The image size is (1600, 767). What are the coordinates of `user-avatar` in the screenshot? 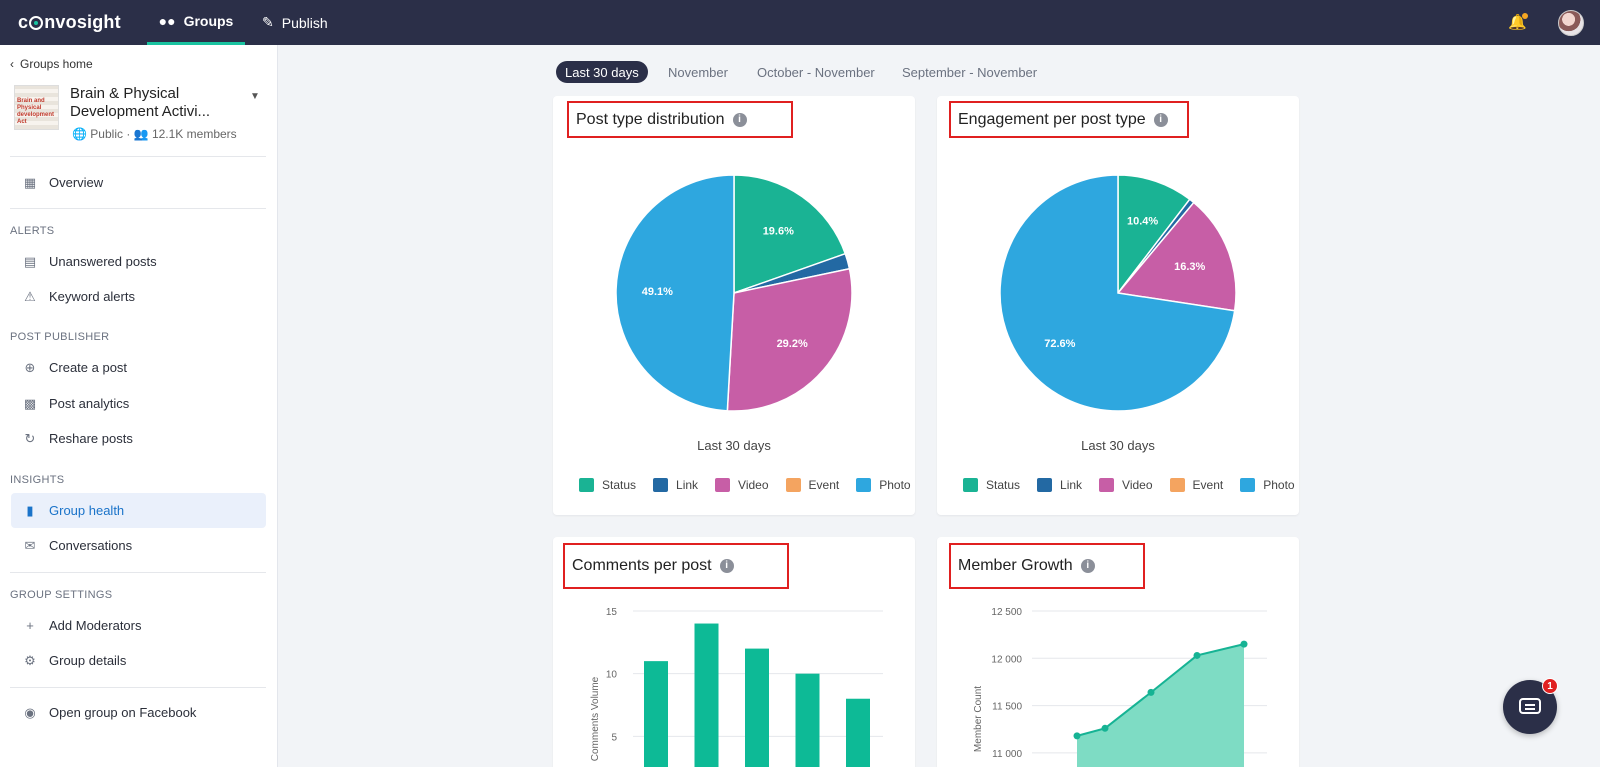 It's located at (1571, 23).